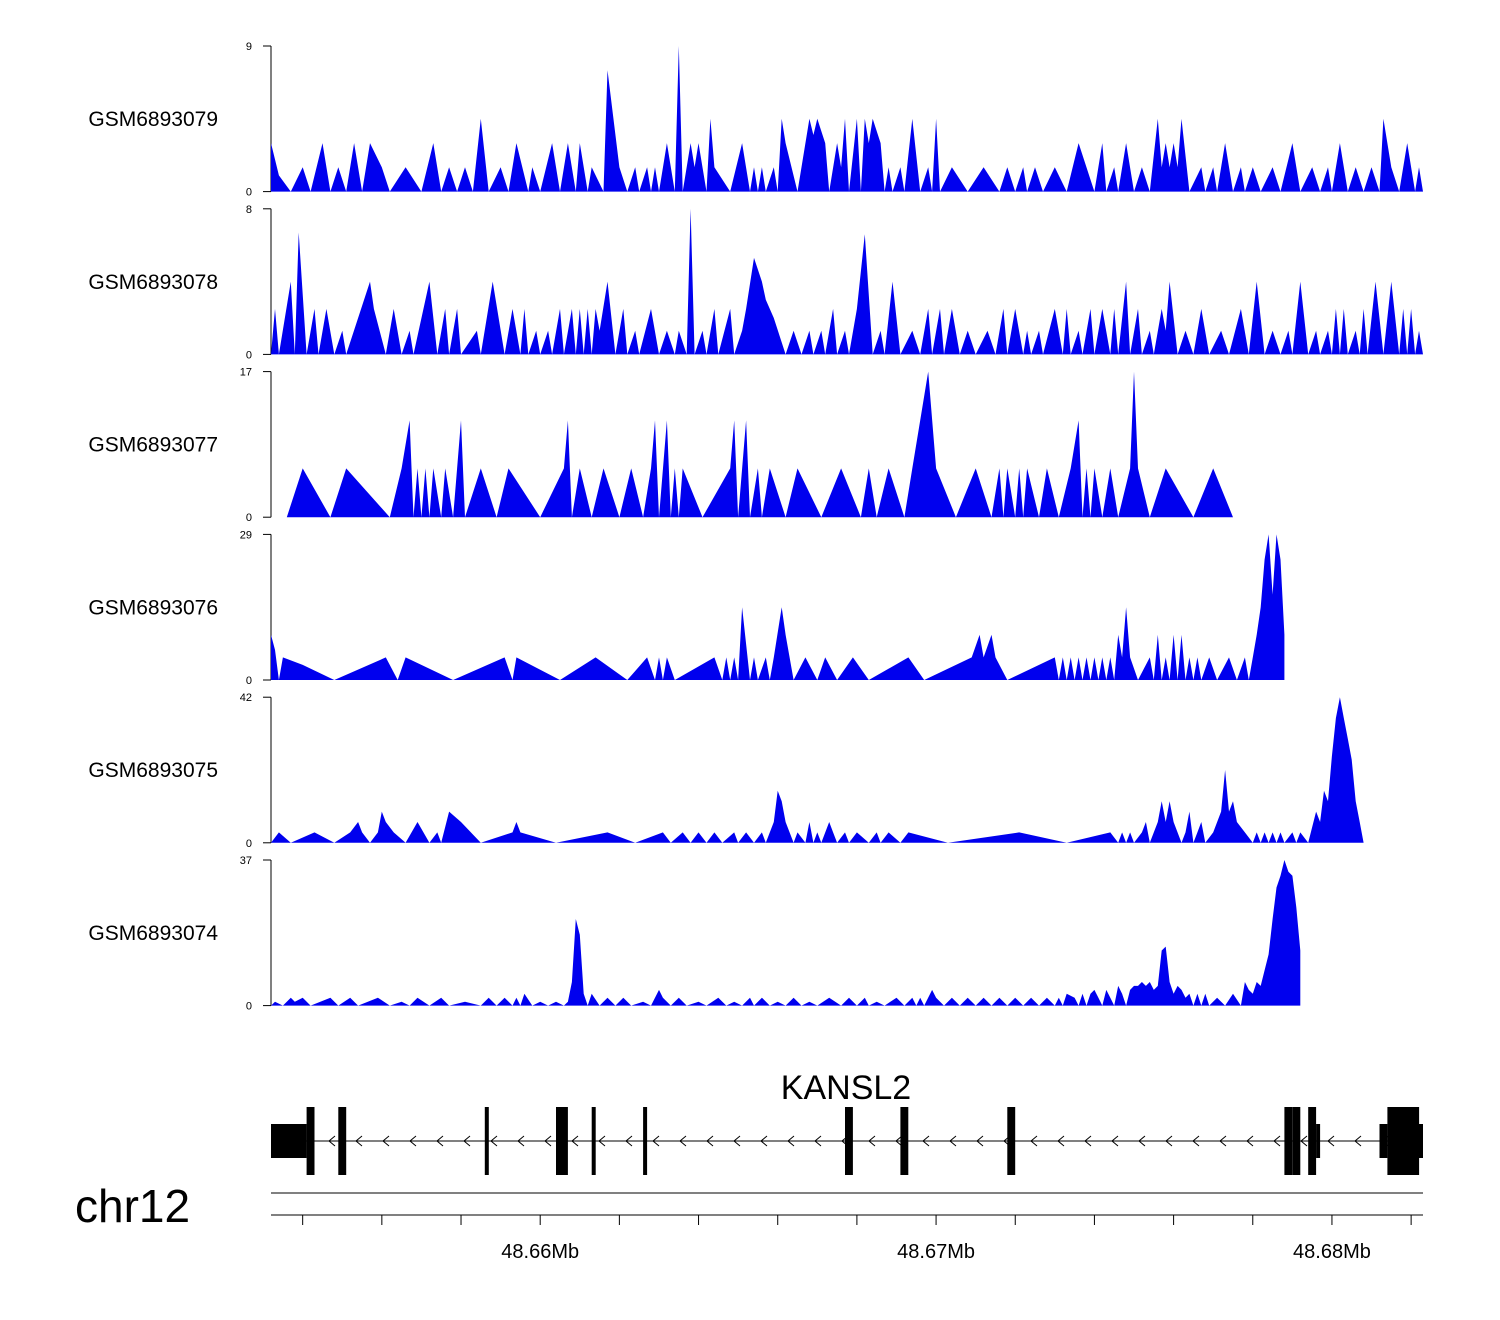 The height and width of the screenshot is (1320, 1500). What do you see at coordinates (153, 119) in the screenshot?
I see `track-label: GSM6893079` at bounding box center [153, 119].